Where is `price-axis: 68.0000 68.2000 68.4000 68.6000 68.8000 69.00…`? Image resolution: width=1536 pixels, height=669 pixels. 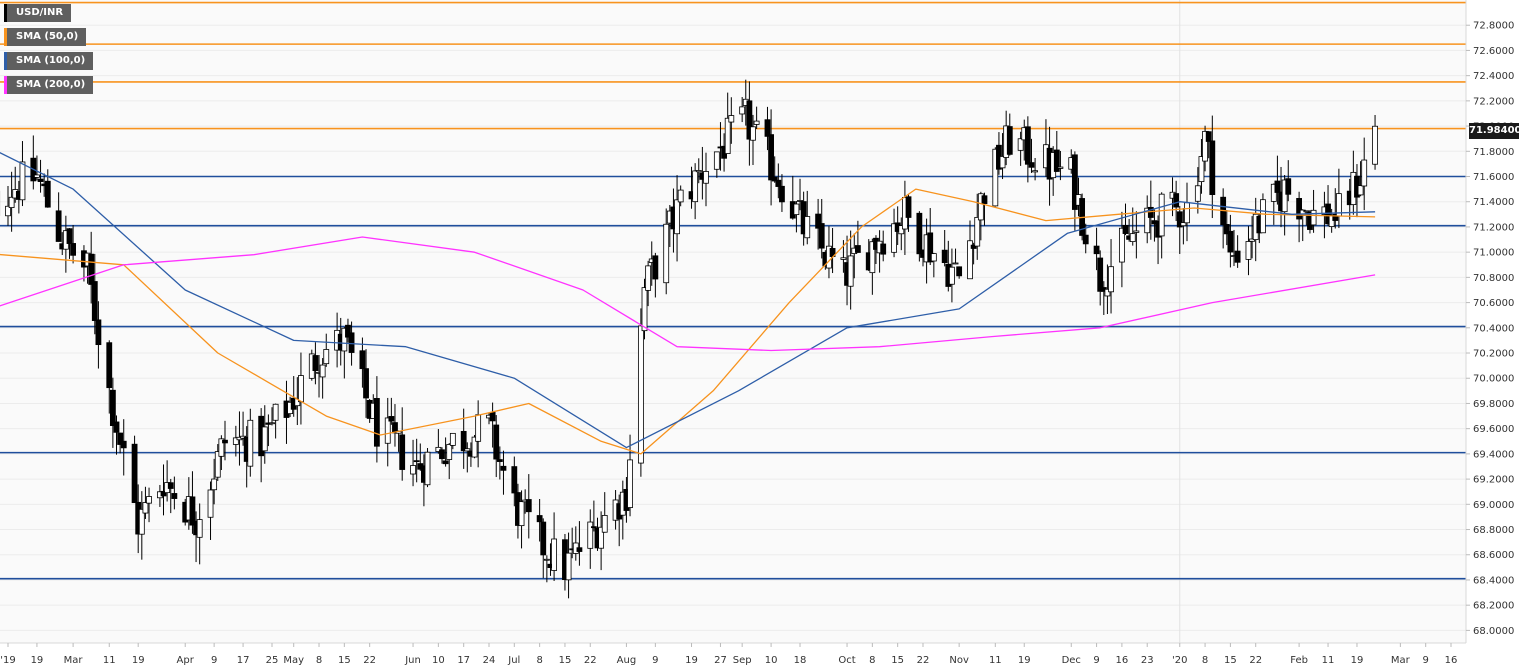 price-axis: 68.0000 68.2000 68.4000 68.6000 68.8000 69.00… is located at coordinates (1490, 329).